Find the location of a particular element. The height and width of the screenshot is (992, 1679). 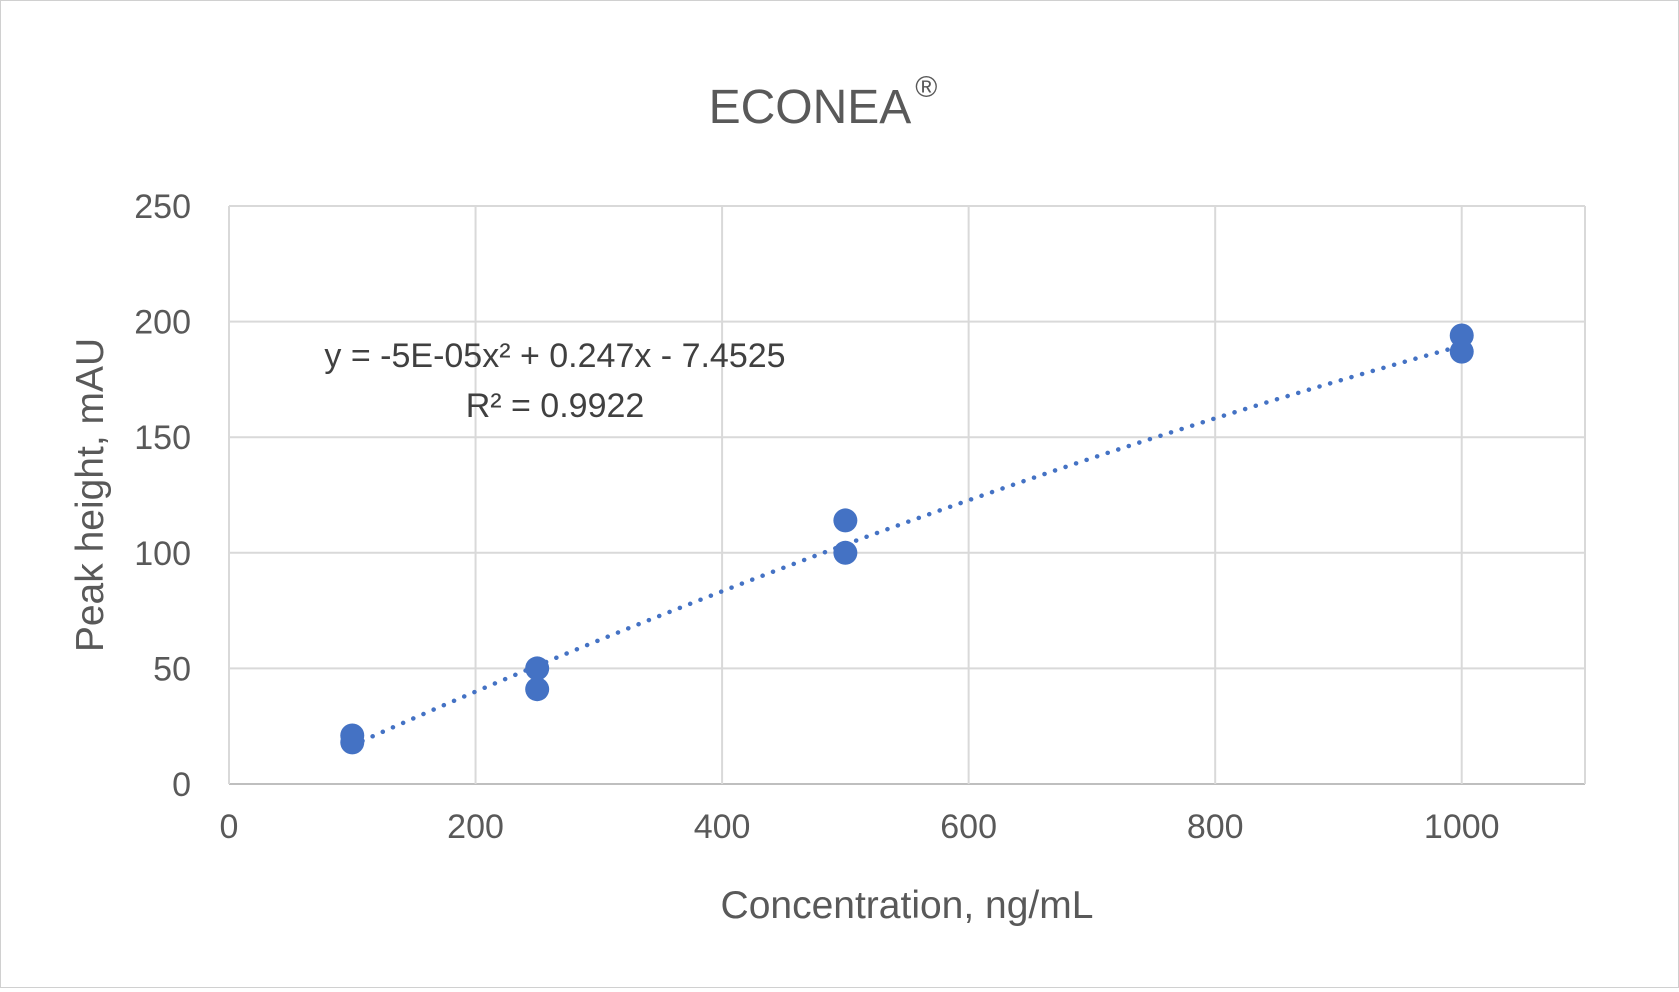

x-tick-label: 800 is located at coordinates (1215, 827).